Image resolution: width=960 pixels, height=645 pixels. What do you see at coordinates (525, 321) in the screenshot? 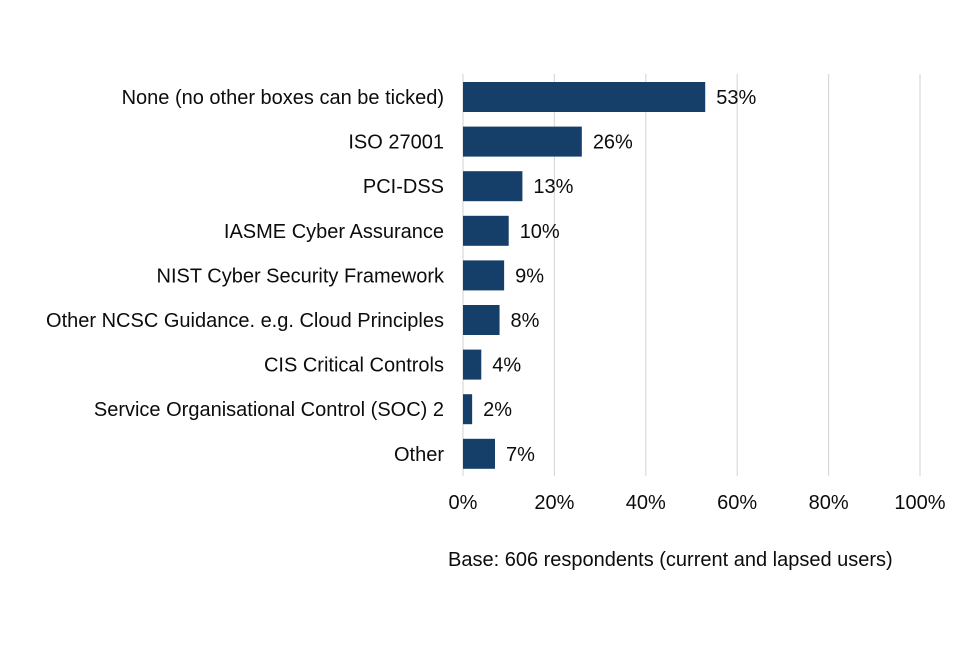
I see `value-label: 8%` at bounding box center [525, 321].